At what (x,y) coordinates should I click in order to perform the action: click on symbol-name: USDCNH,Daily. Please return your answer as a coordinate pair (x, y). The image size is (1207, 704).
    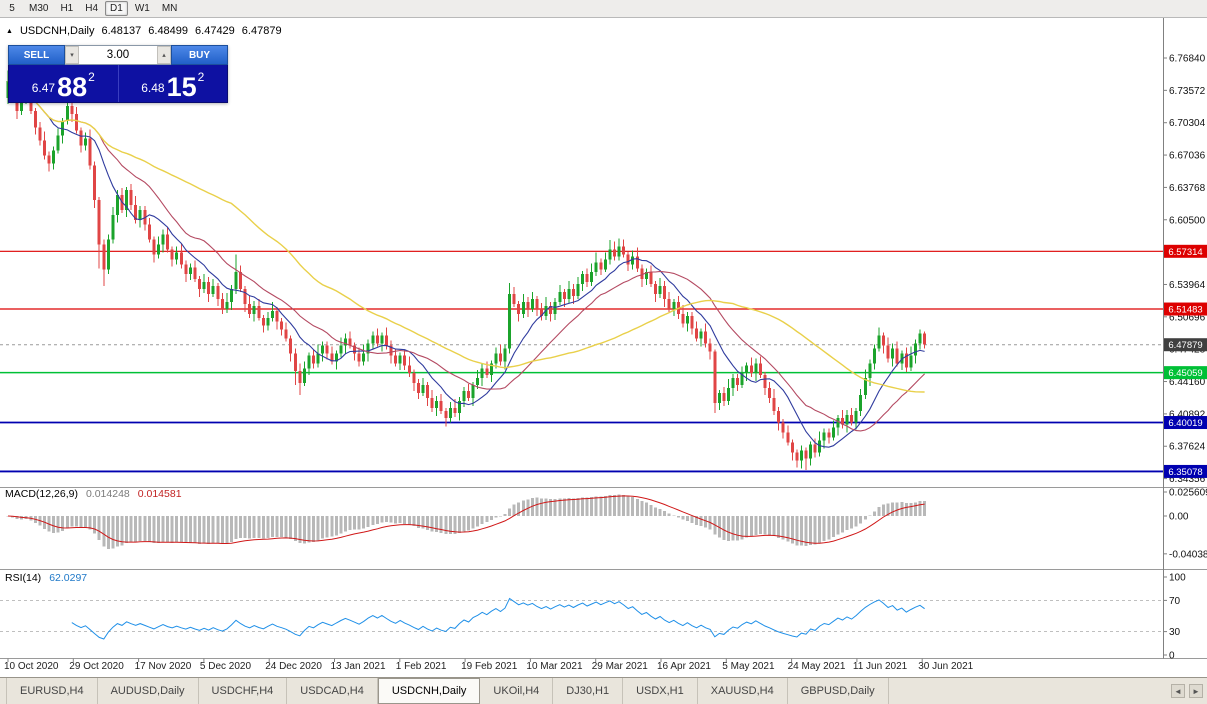
    Looking at the image, I should click on (57, 31).